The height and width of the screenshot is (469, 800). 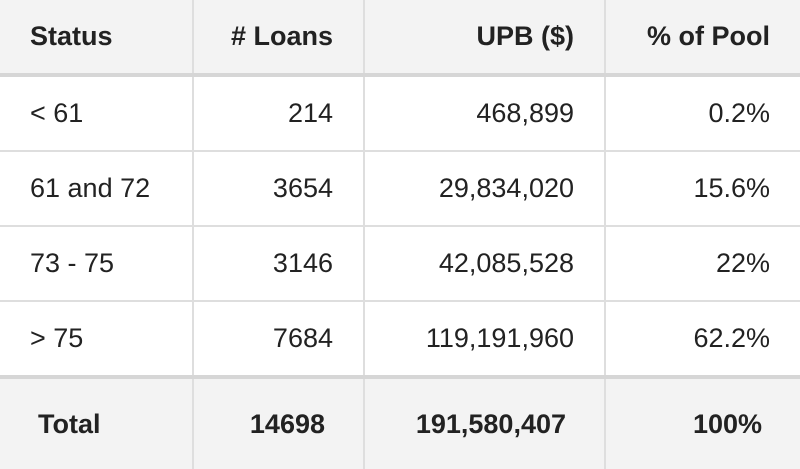 I want to click on cell-upb: 119,191,960, so click(x=484, y=339).